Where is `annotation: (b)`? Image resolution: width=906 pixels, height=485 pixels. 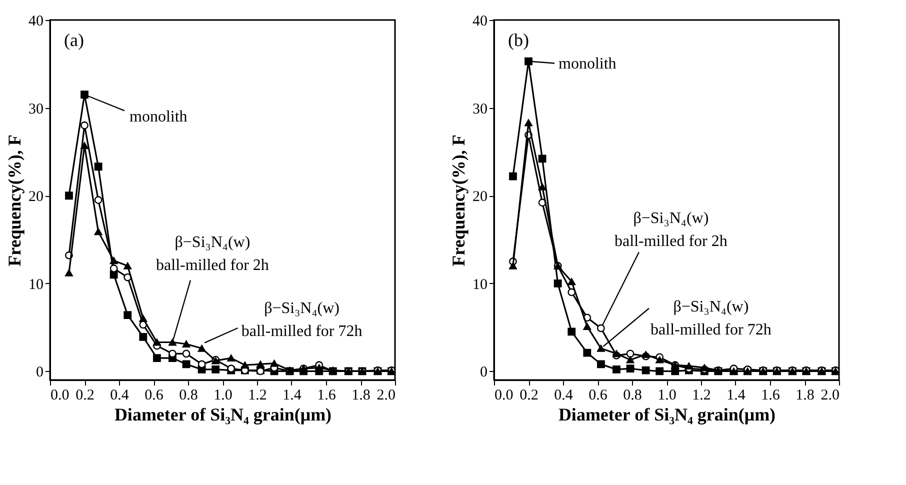
annotation: (b) is located at coordinates (518, 40).